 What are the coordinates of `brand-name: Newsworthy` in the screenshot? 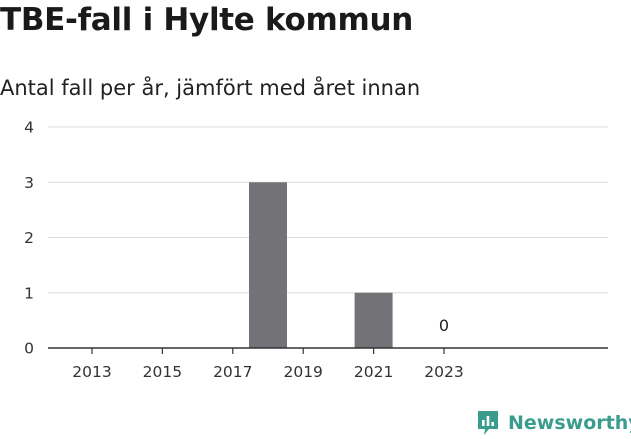 It's located at (569, 423).